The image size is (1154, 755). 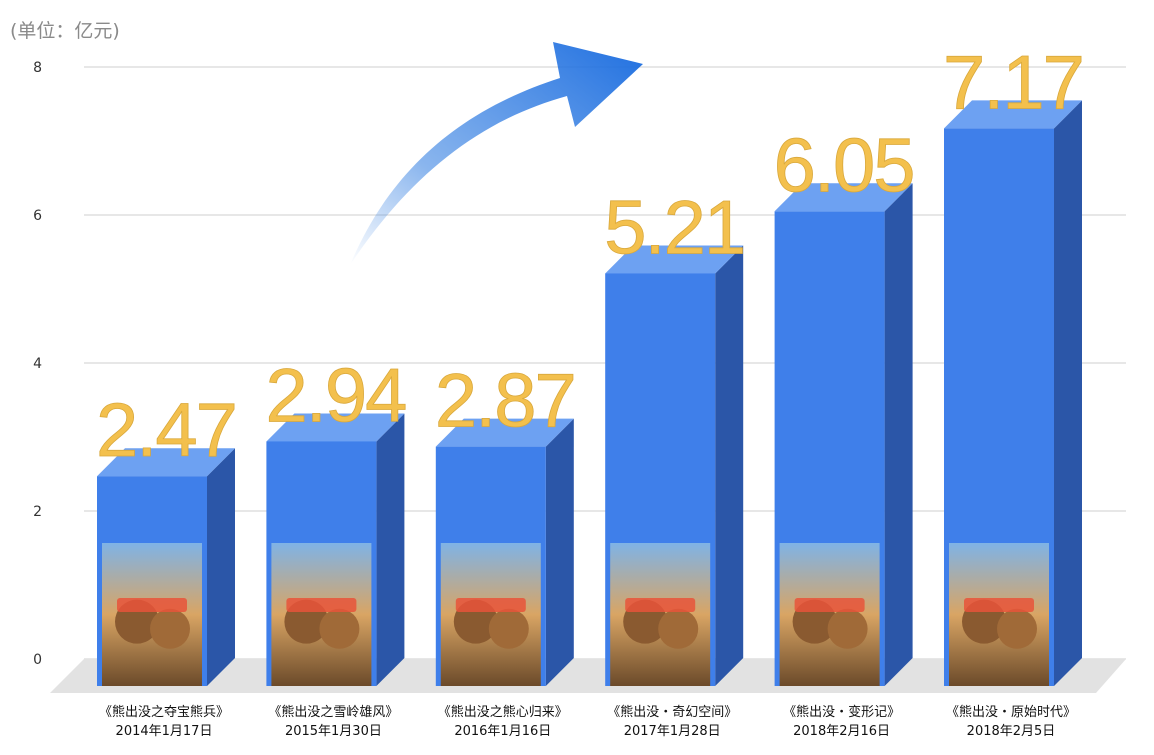 What do you see at coordinates (505, 401) in the screenshot?
I see `value-label: 2.87` at bounding box center [505, 401].